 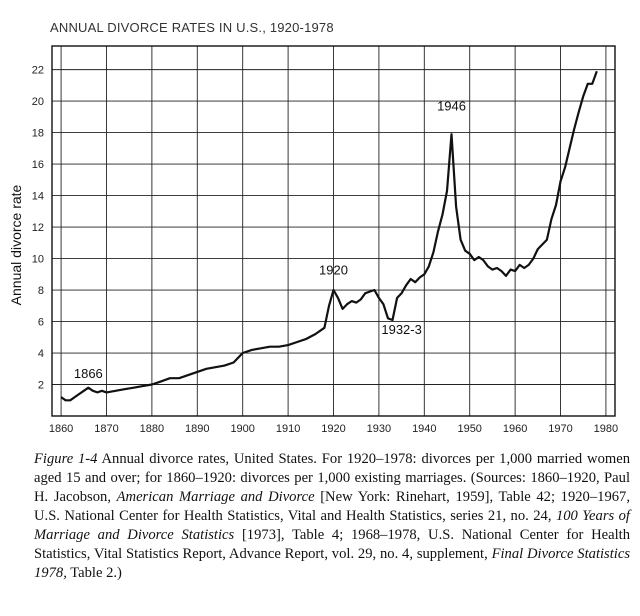 I want to click on y-tick-label: 18, so click(x=38, y=134).